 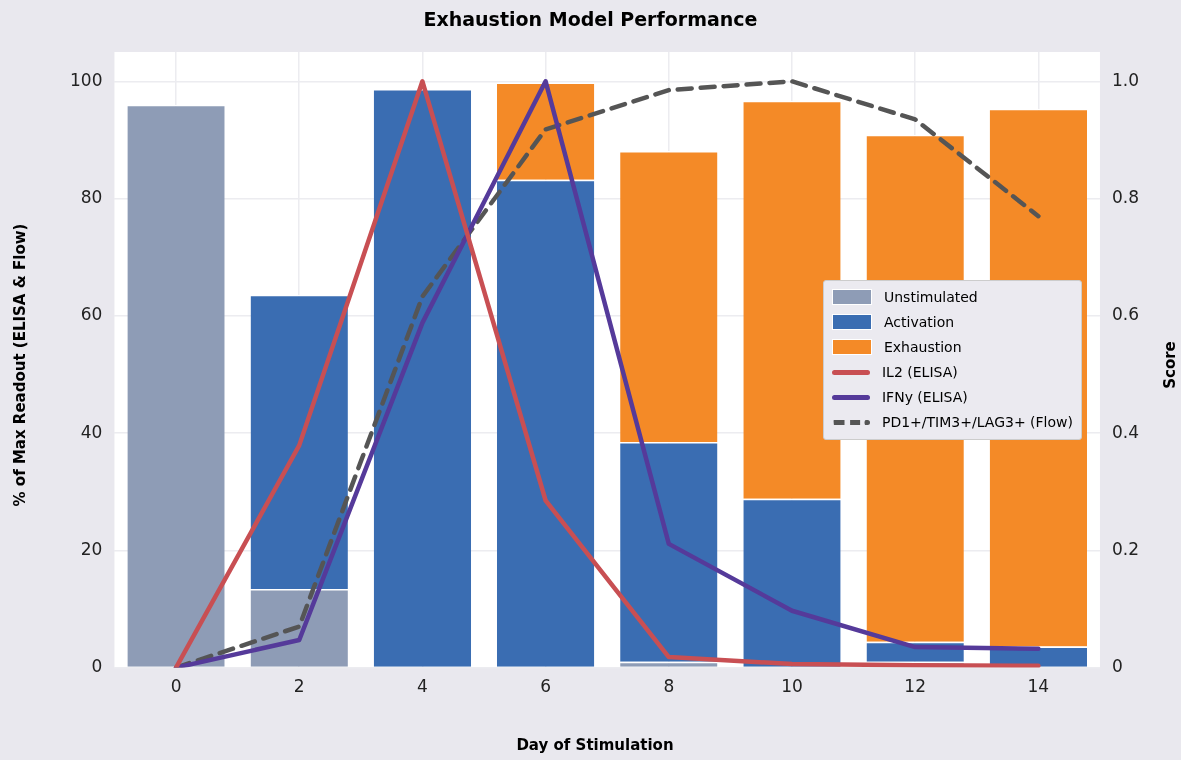 What do you see at coordinates (977, 422) in the screenshot?
I see `legend-label: PD1+/TIM3+/LAG3+ (Flow)` at bounding box center [977, 422].